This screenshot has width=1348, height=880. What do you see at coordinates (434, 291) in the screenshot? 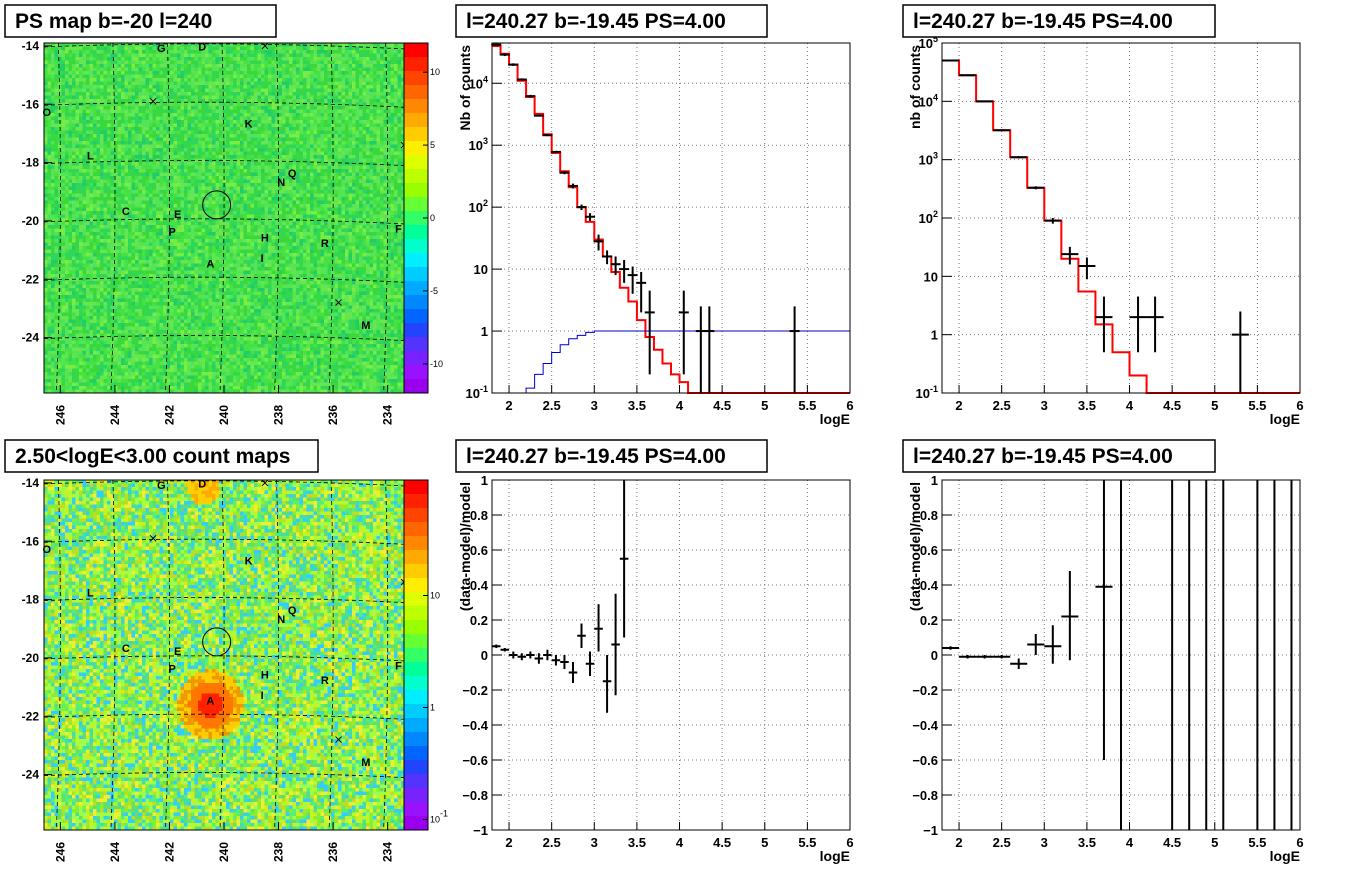
I see `colorbar-tick-label: -5` at bounding box center [434, 291].